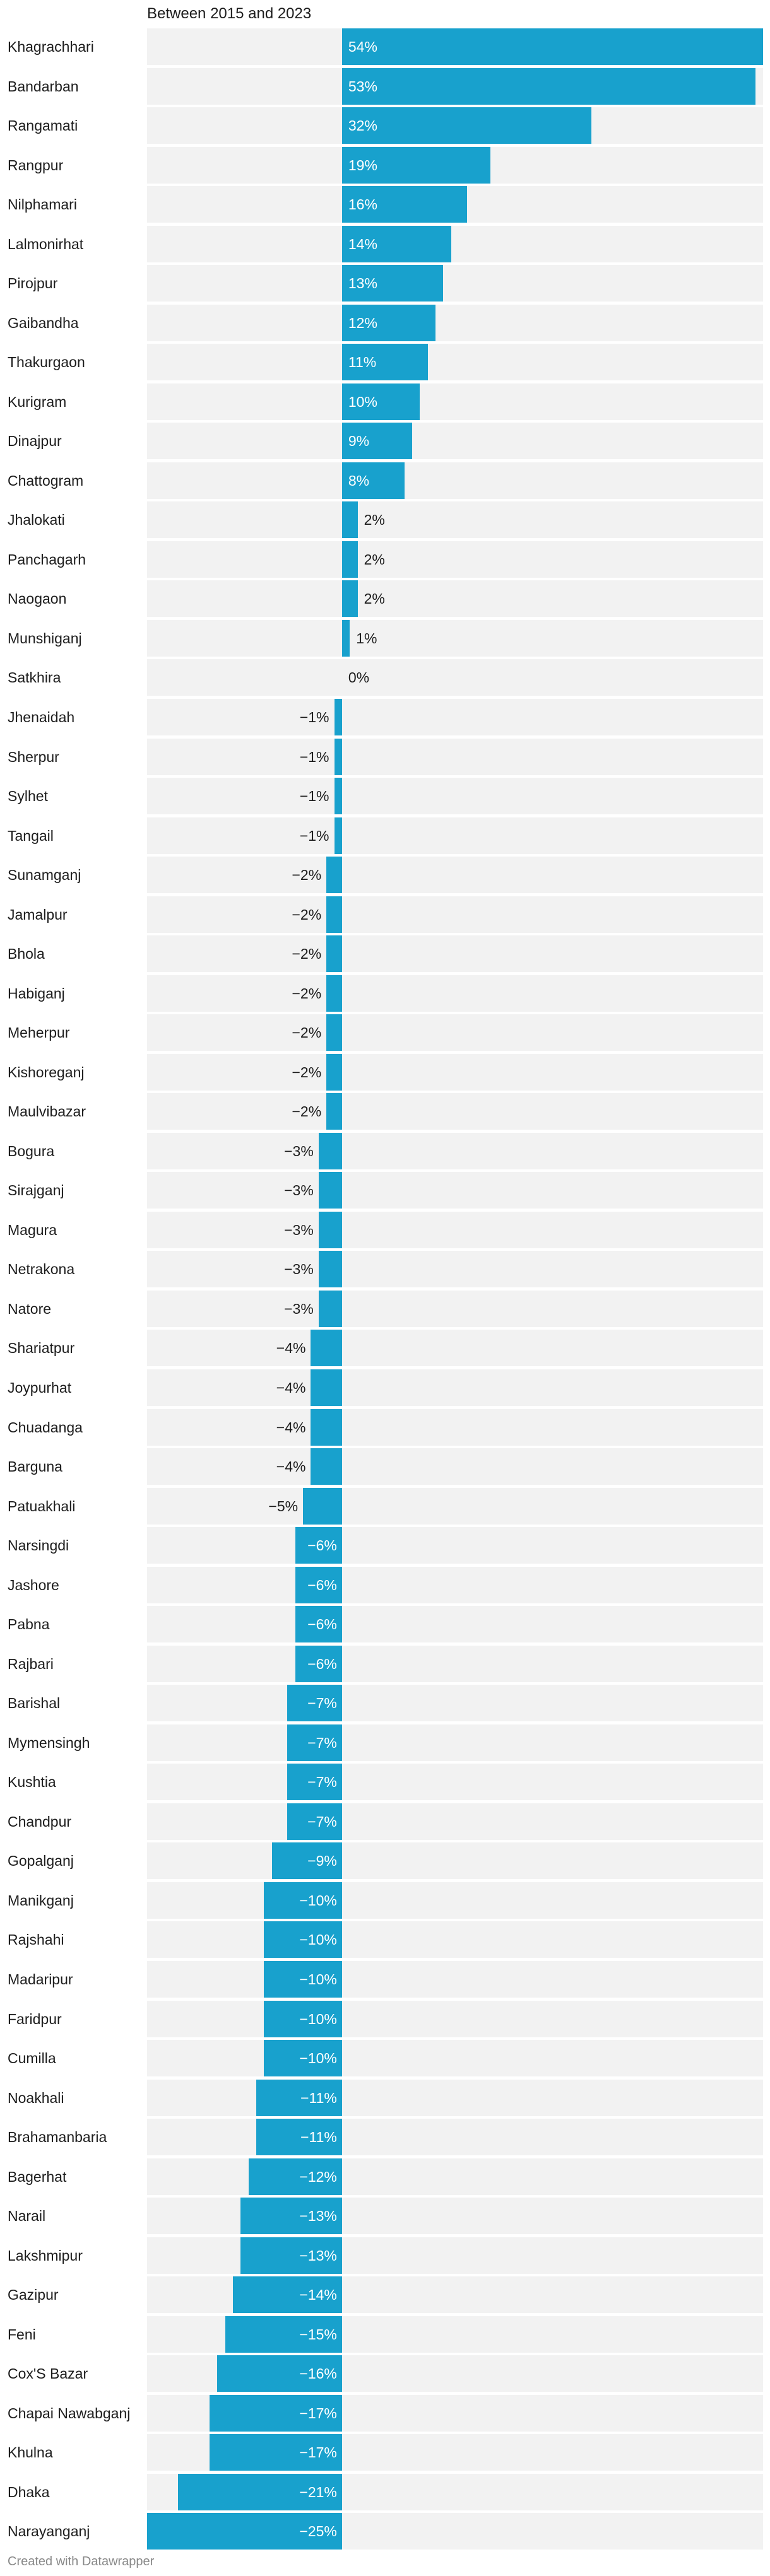 The height and width of the screenshot is (2576, 770). Describe the element at coordinates (40, 1821) in the screenshot. I see `category-label: Chandpur` at that location.